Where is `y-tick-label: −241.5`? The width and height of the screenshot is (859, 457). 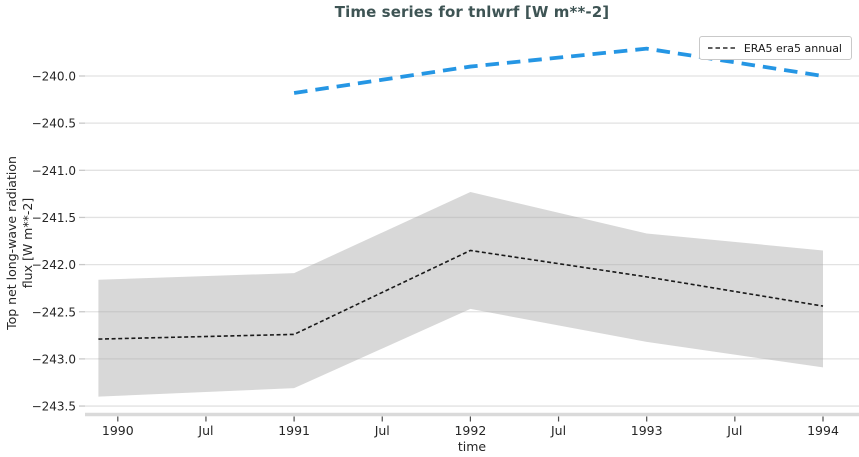 y-tick-label: −241.5 is located at coordinates (54, 218).